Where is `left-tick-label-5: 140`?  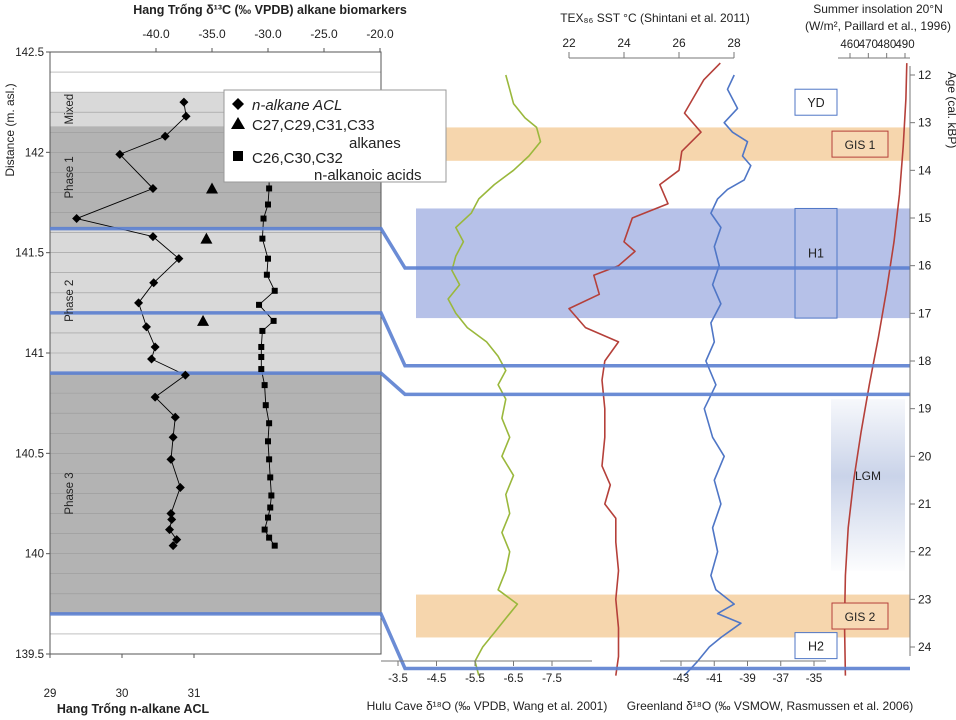
left-tick-label-5: 140 is located at coordinates (34, 555).